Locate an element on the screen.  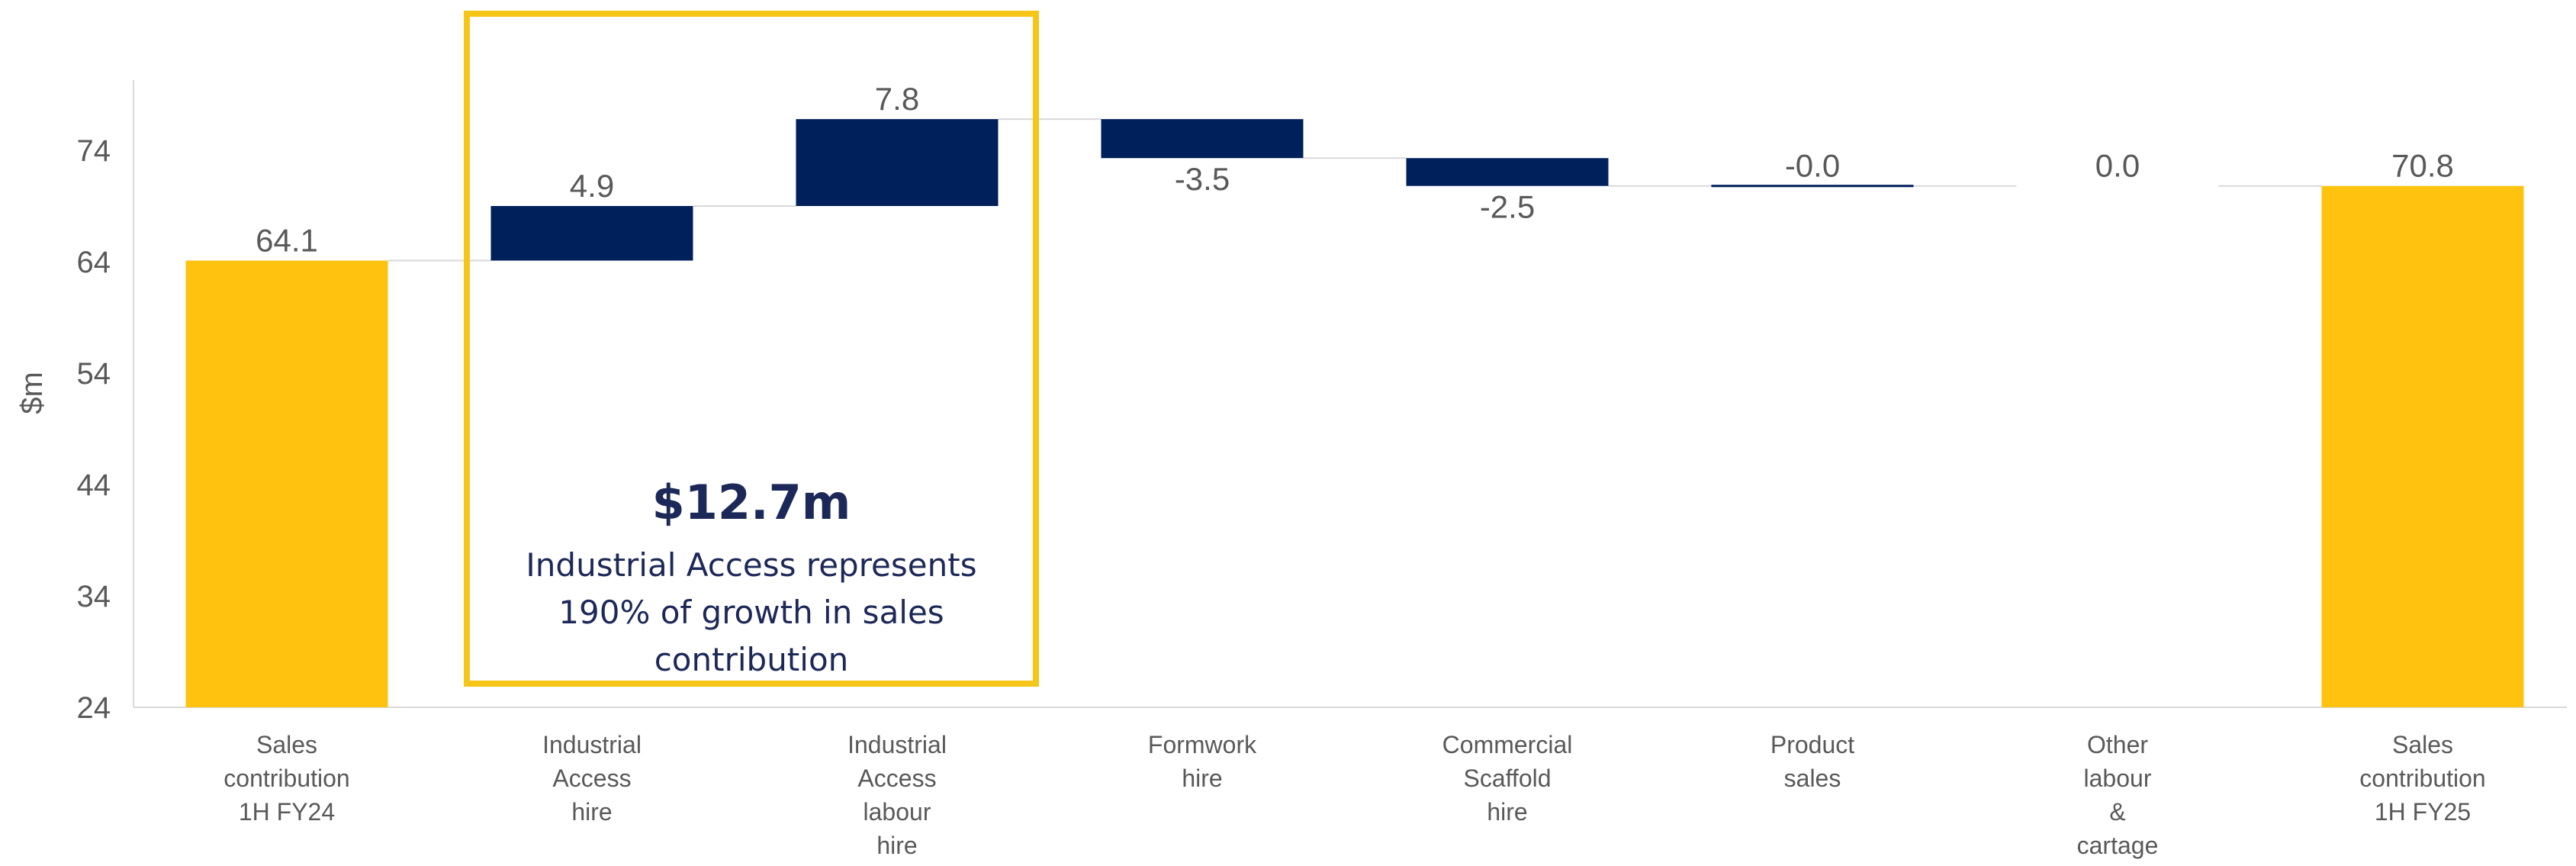
y-tick-label: 24 is located at coordinates (94, 708).